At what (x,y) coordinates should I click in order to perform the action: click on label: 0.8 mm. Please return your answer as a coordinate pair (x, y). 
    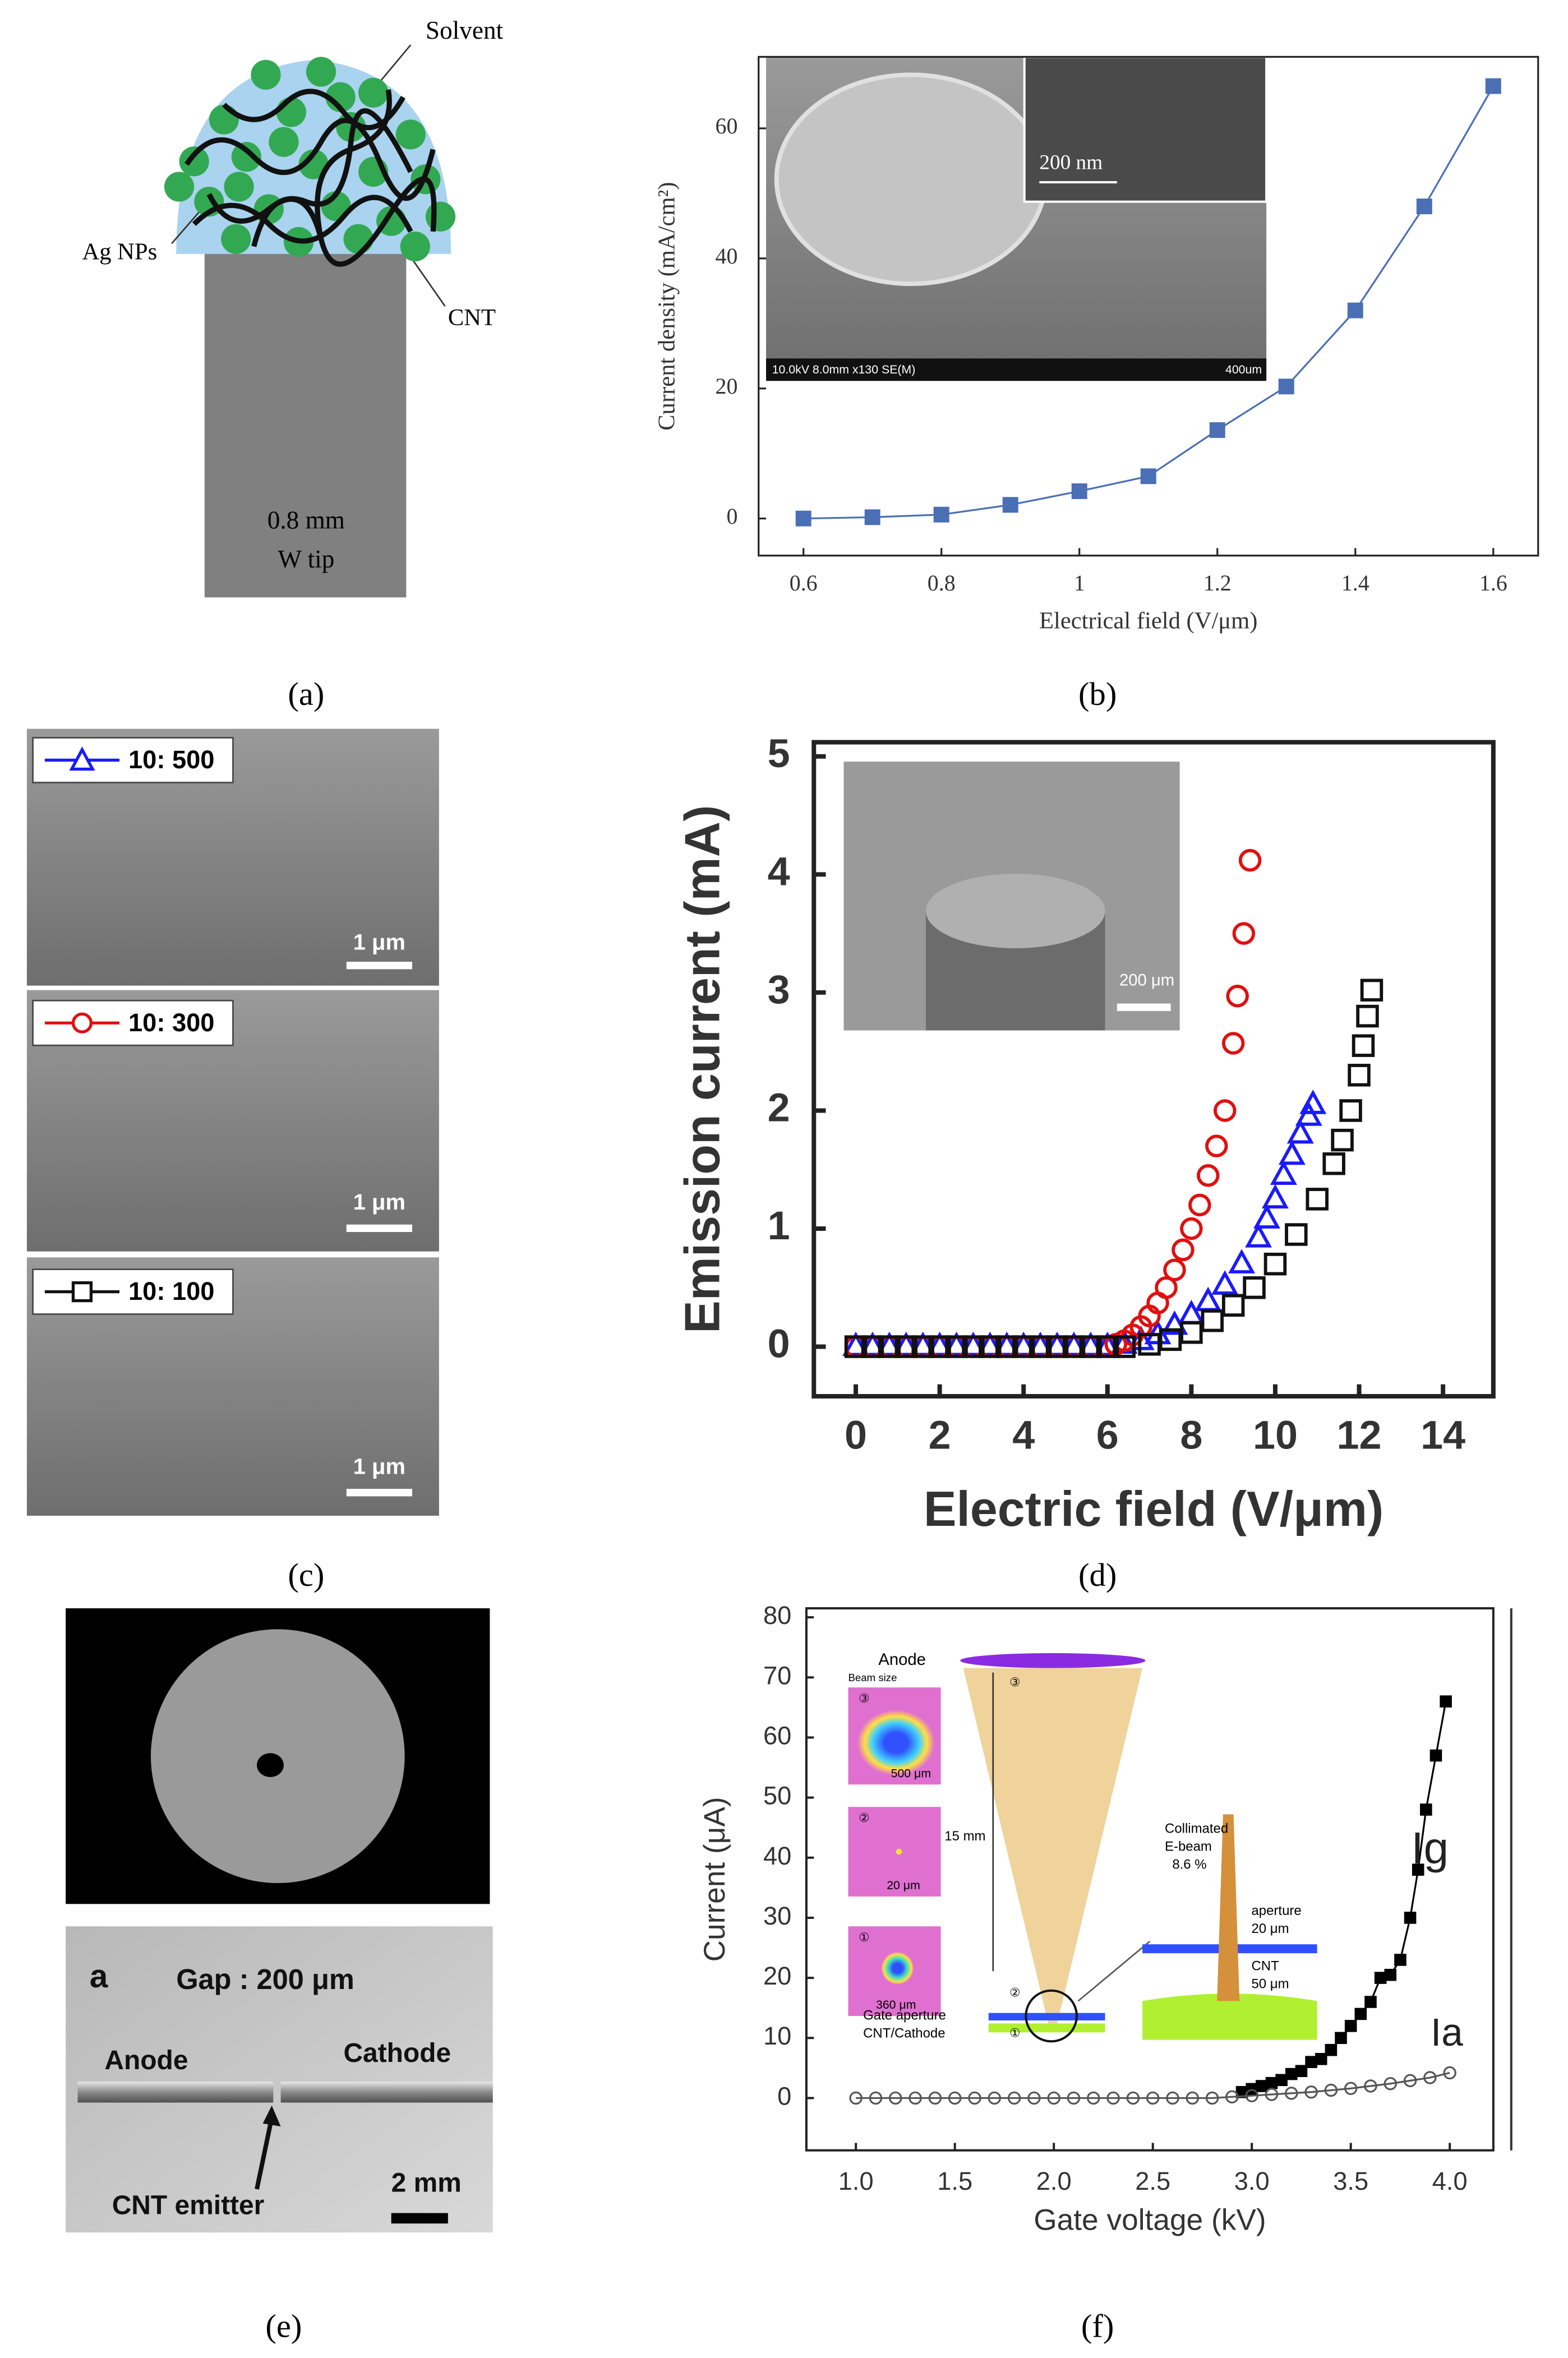
    Looking at the image, I should click on (306, 520).